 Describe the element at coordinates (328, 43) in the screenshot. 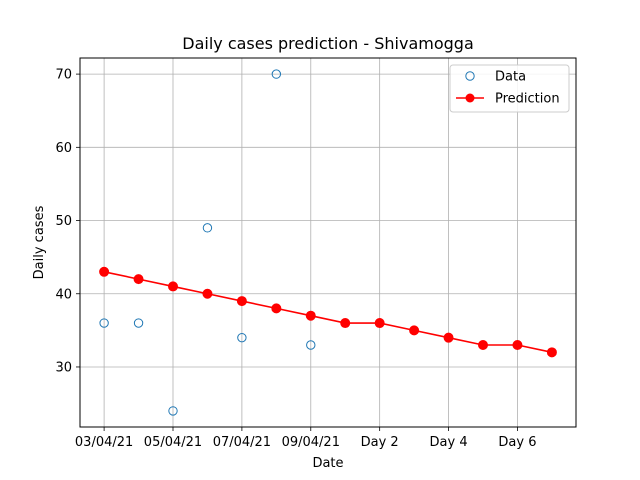

I see `chart-title: Daily cases prediction - Shivamogga` at that location.